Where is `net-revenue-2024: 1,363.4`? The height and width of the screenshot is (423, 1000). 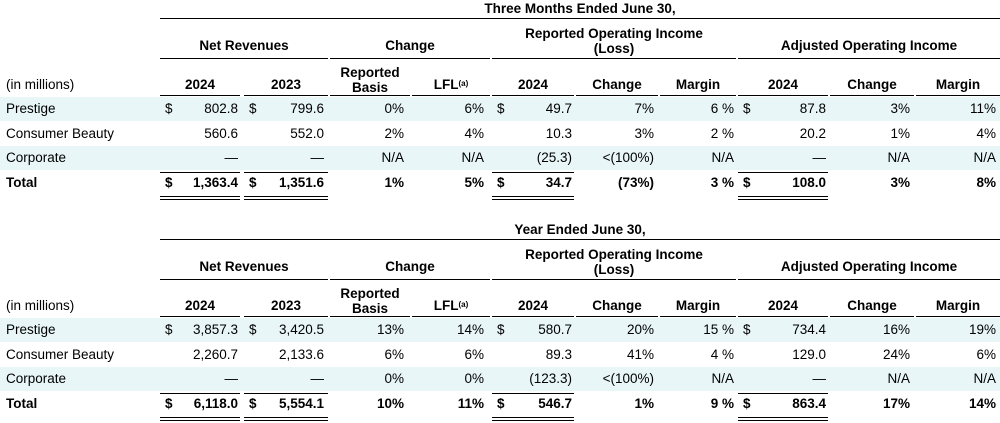
net-revenue-2024: 1,363.4 is located at coordinates (215, 182).